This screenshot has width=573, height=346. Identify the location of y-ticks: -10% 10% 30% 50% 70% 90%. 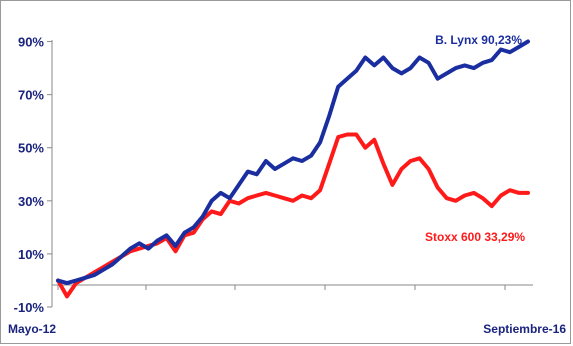
(33, 175).